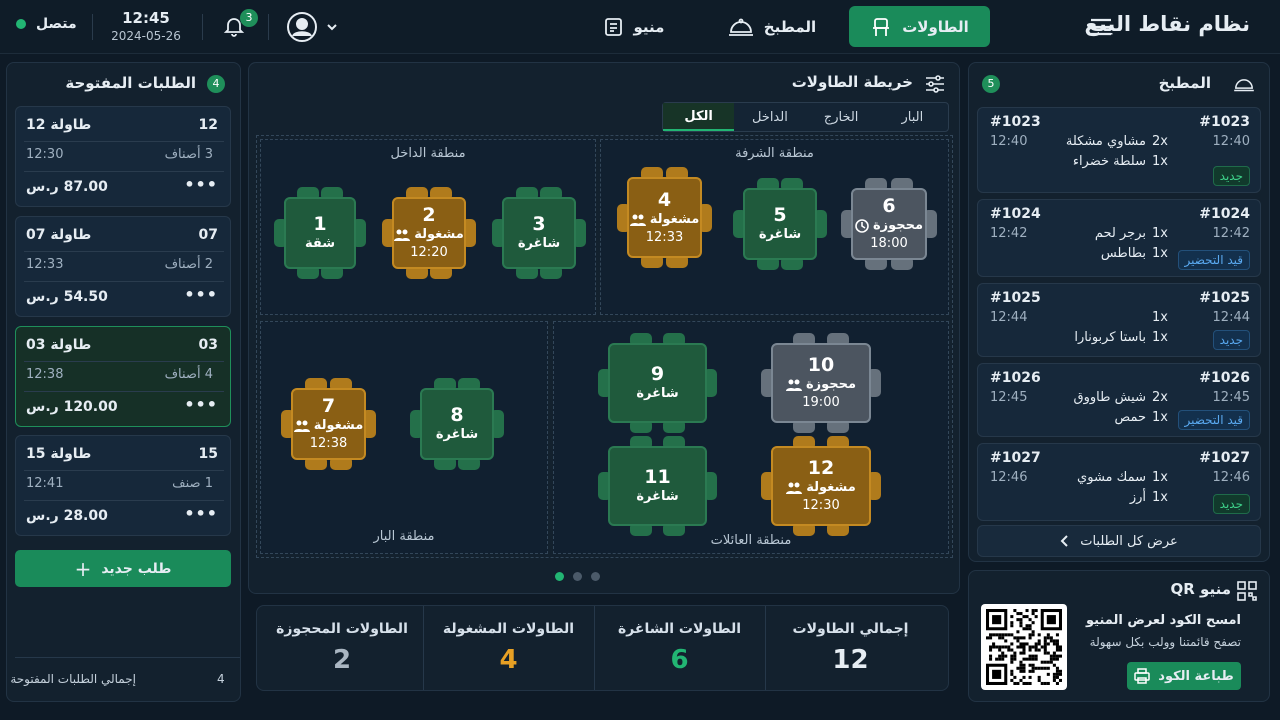 This screenshot has height=720, width=1280. Describe the element at coordinates (428, 153) in the screenshot. I see `zone-inside-label: منطقة الداخل` at that location.